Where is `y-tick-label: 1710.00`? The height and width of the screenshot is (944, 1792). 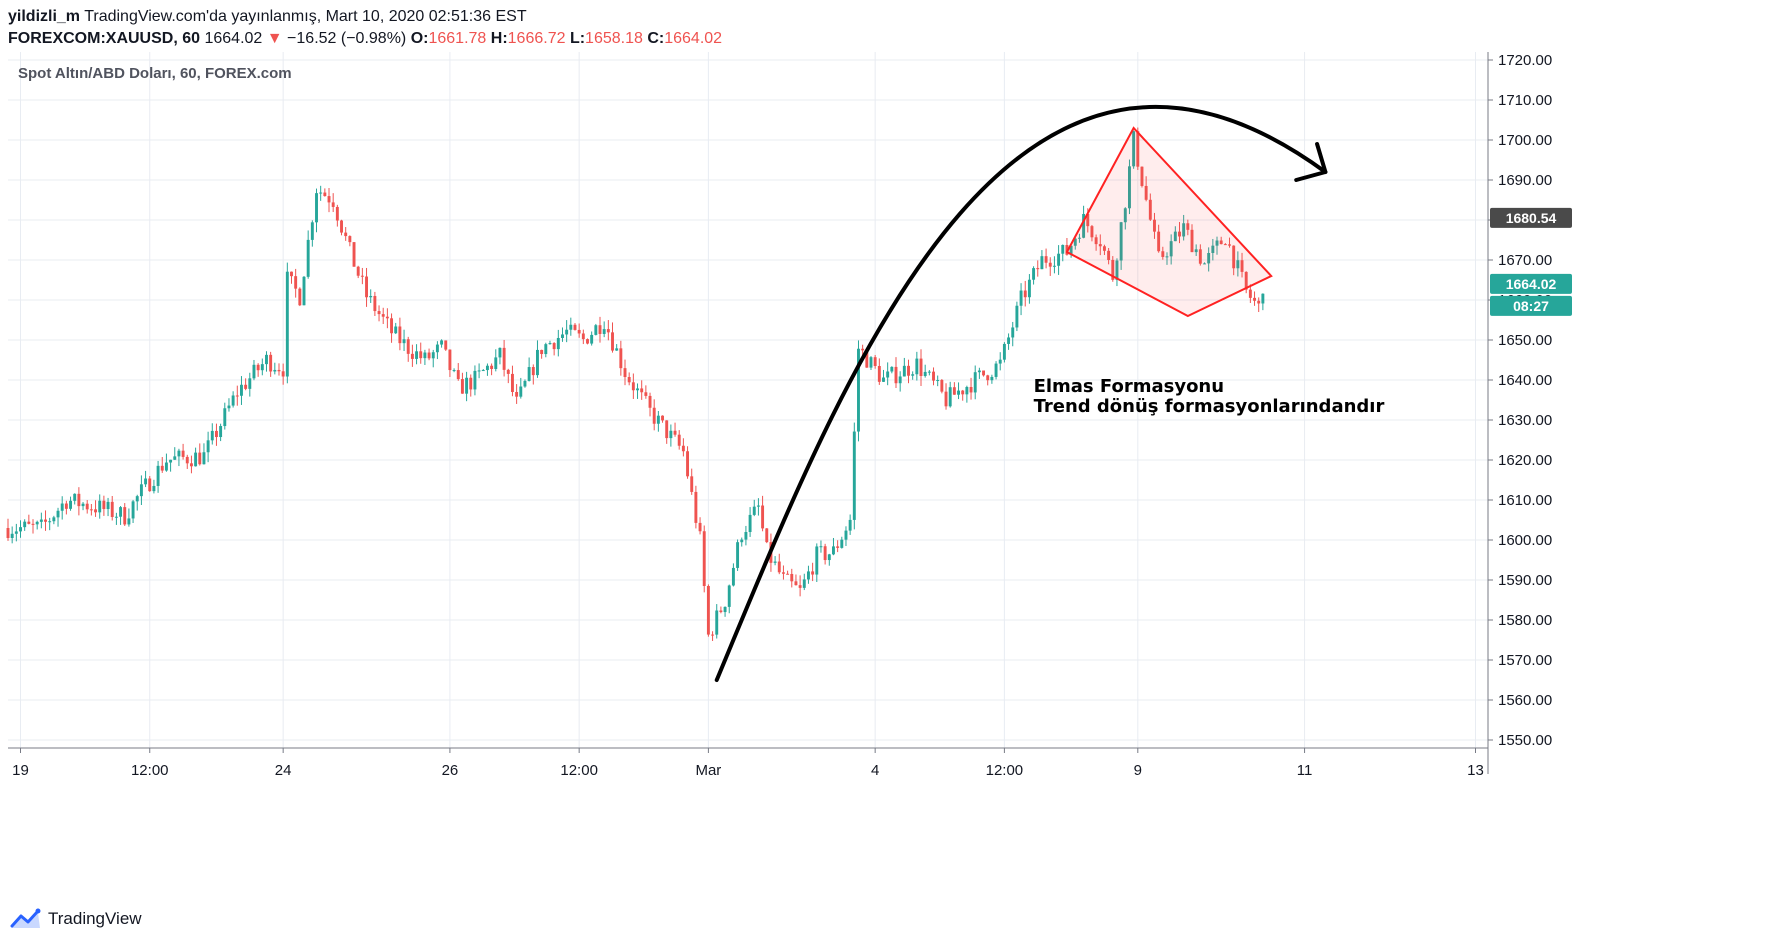 y-tick-label: 1710.00 is located at coordinates (1525, 100).